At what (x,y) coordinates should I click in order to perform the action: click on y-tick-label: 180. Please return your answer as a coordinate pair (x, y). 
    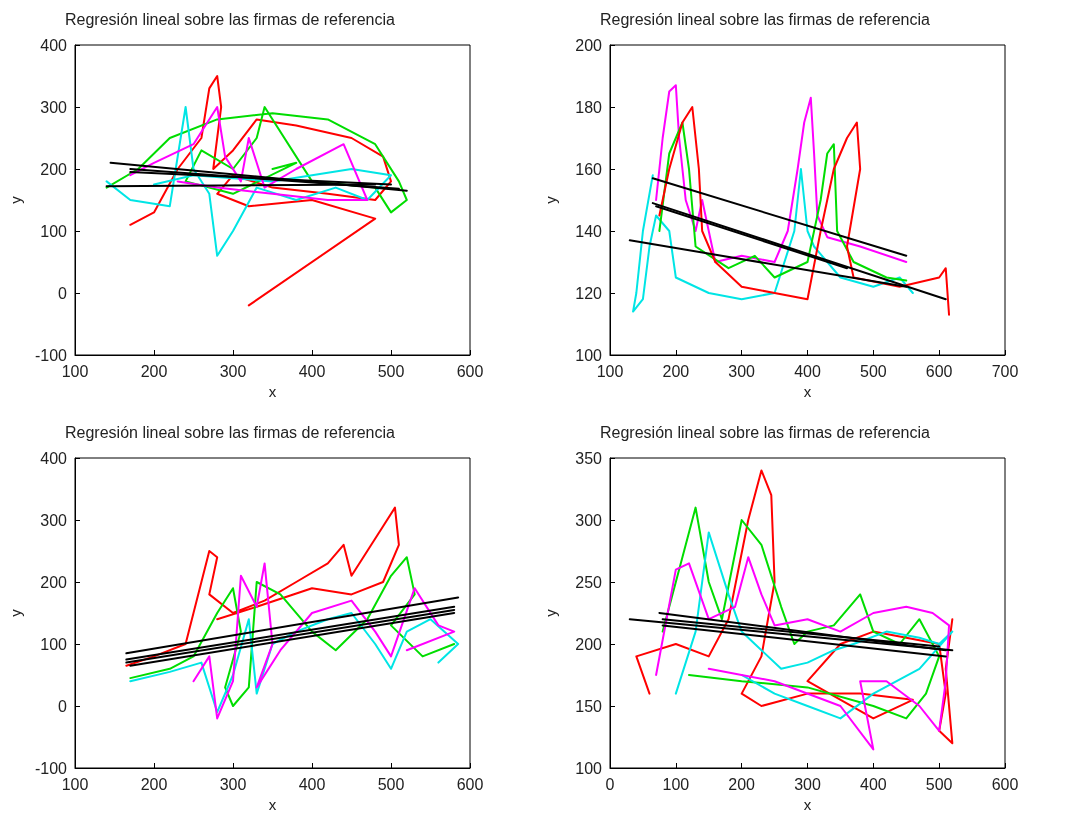
    Looking at the image, I should click on (589, 107).